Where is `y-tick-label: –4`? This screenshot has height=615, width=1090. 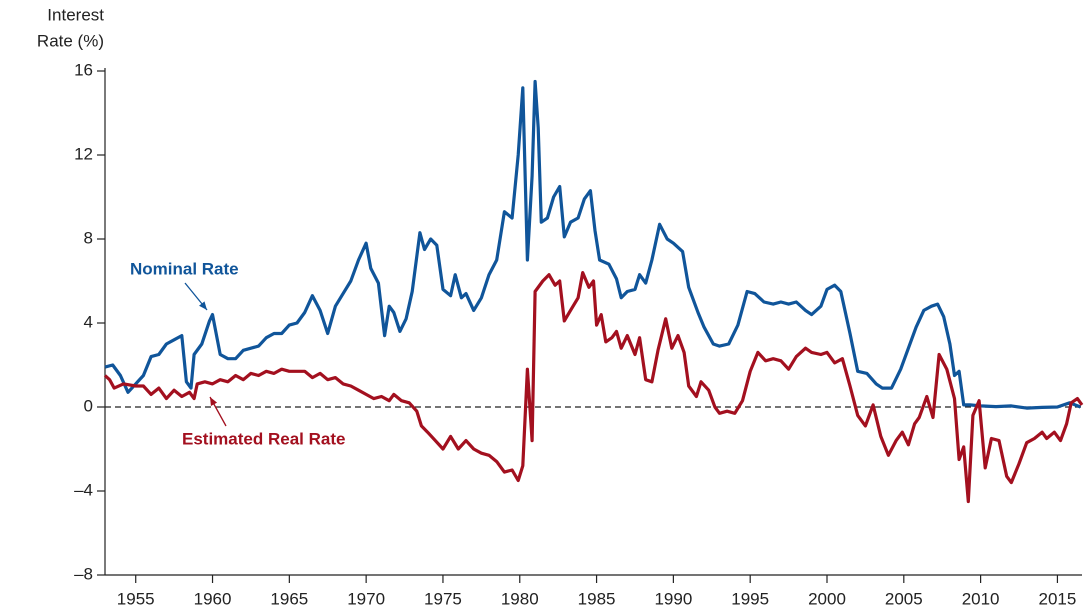
y-tick-label: –4 is located at coordinates (83, 489).